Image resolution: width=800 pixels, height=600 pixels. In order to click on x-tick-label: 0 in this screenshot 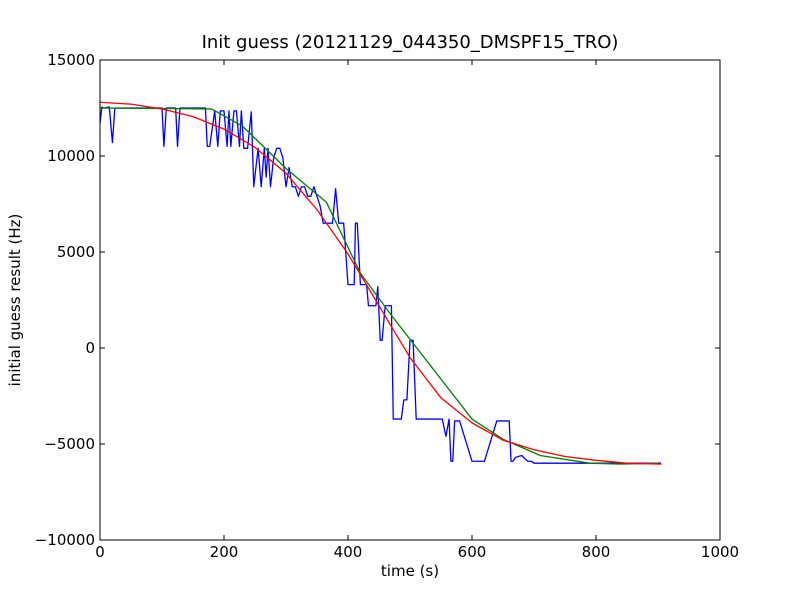, I will do `click(100, 552)`.